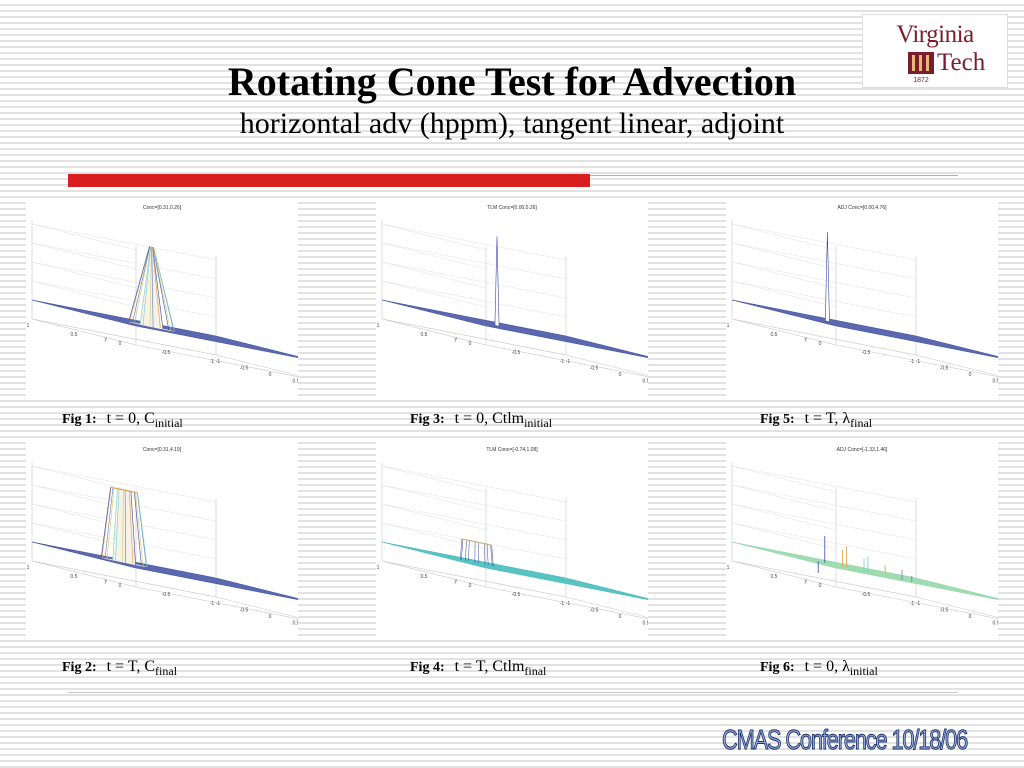 The height and width of the screenshot is (768, 1024). I want to click on plot-title: Conc=[0.31,4.19], so click(162, 450).